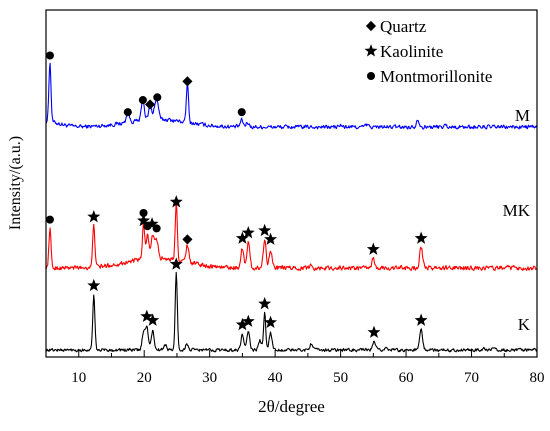 This screenshot has width=550, height=431. I want to click on series-label-k: K, so click(524, 324).